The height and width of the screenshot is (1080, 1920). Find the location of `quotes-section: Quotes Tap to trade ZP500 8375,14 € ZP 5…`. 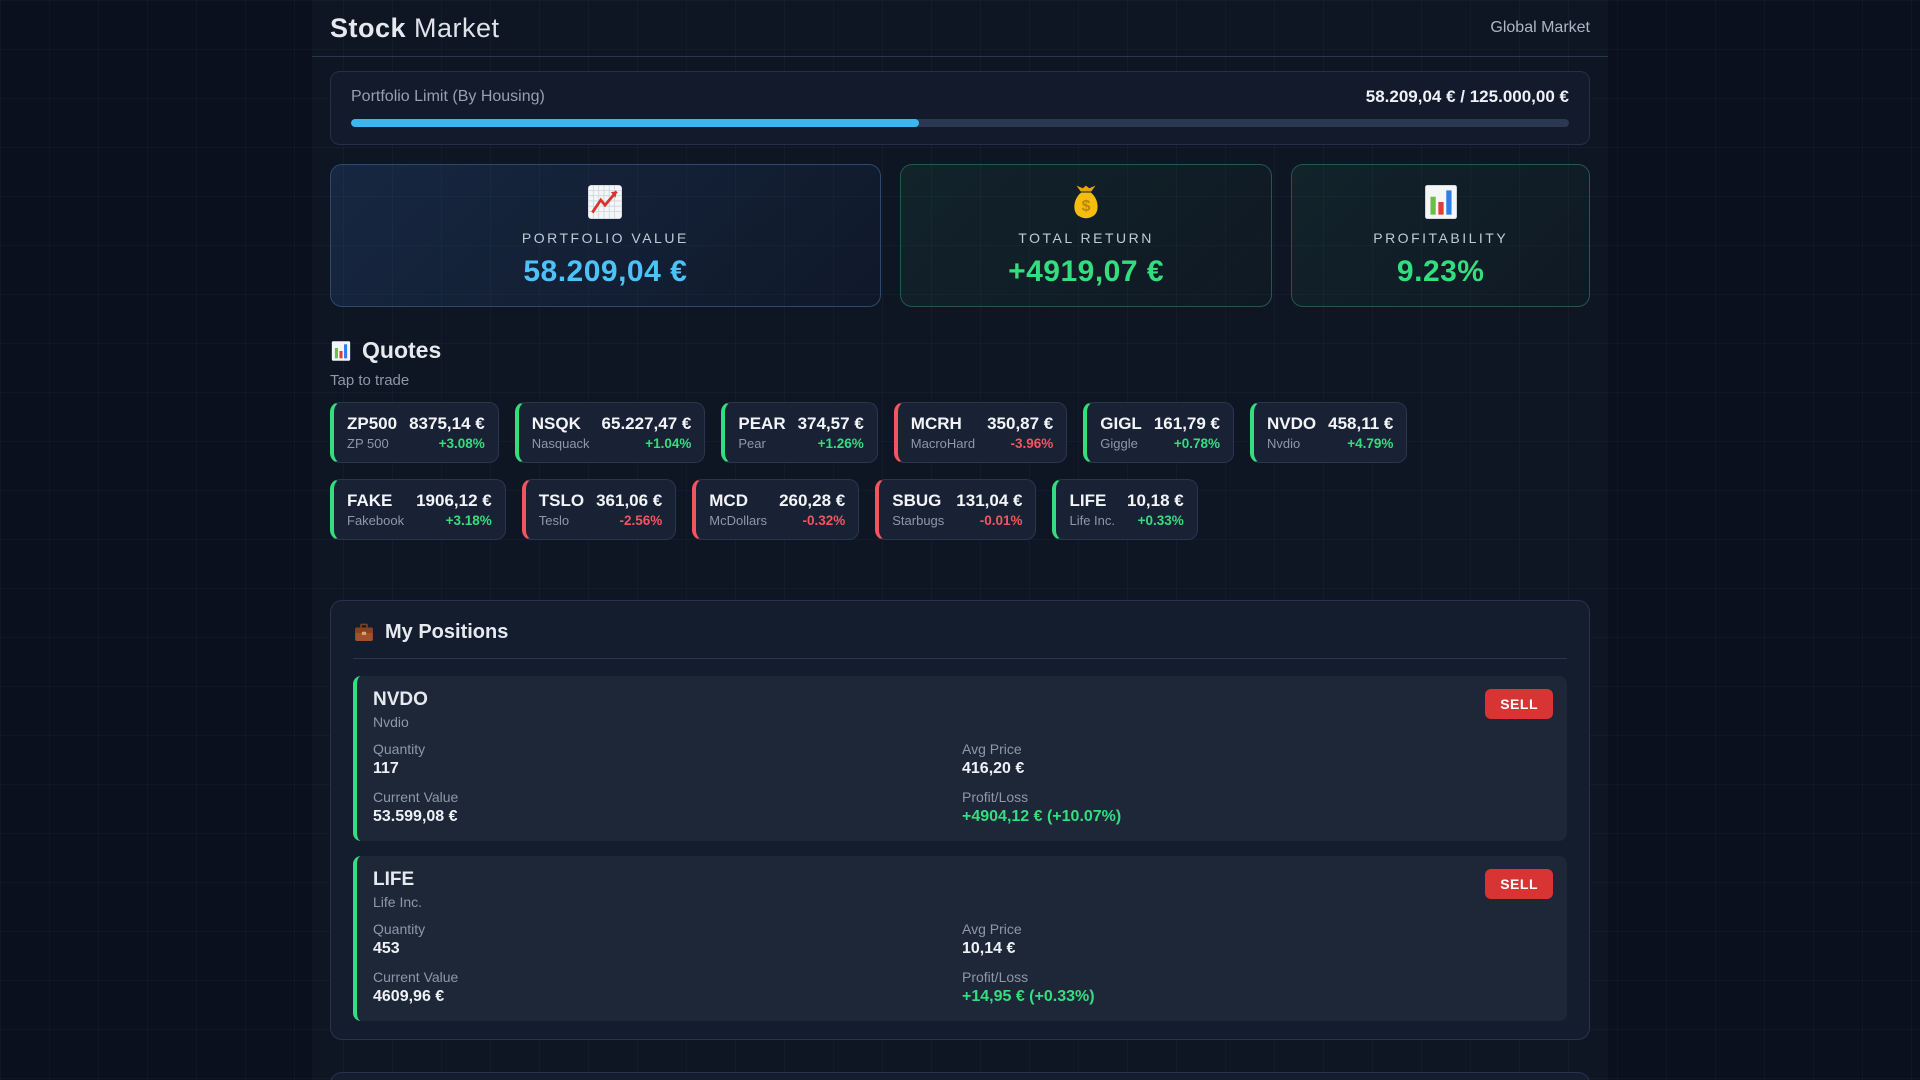

quotes-section: Quotes Tap to trade ZP500 8375,14 € ZP 5… is located at coordinates (960, 438).